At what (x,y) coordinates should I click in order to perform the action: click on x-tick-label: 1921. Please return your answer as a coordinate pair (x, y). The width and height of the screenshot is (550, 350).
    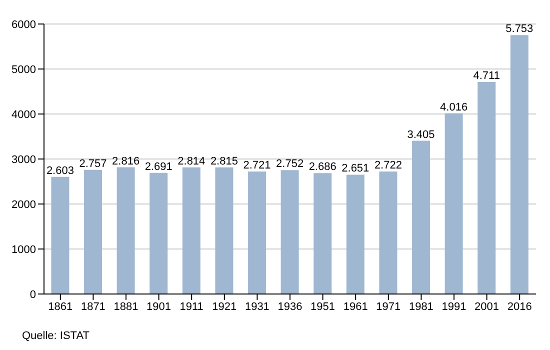
    Looking at the image, I should click on (224, 306).